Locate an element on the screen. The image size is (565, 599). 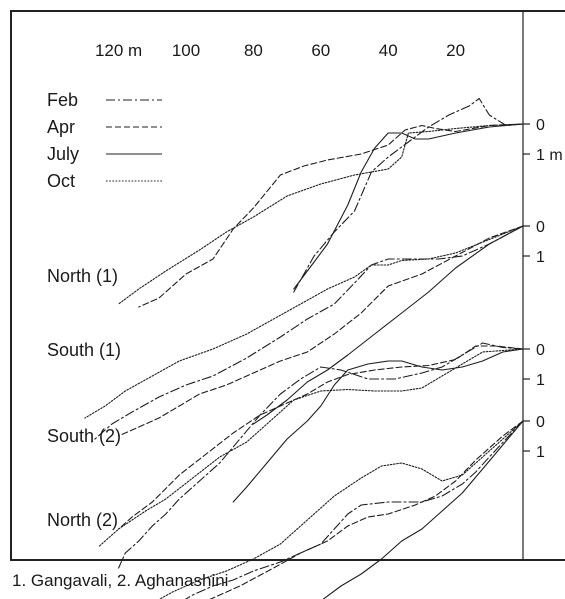
legend-label-oct: Oct is located at coordinates (61, 181).